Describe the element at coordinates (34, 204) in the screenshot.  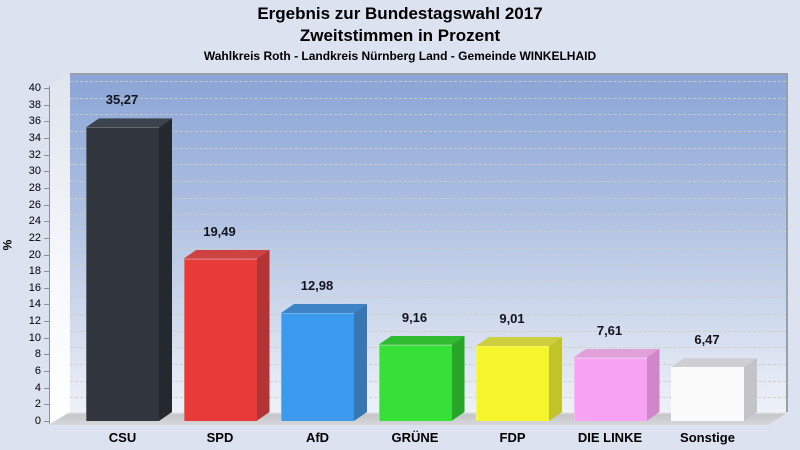
I see `y-tick-label: 26` at that location.